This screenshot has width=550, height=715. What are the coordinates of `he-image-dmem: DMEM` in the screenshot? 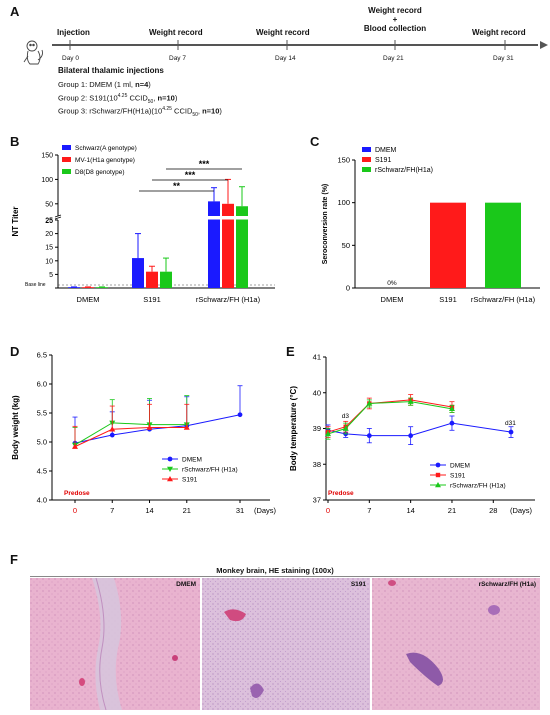 It's located at (115, 644).